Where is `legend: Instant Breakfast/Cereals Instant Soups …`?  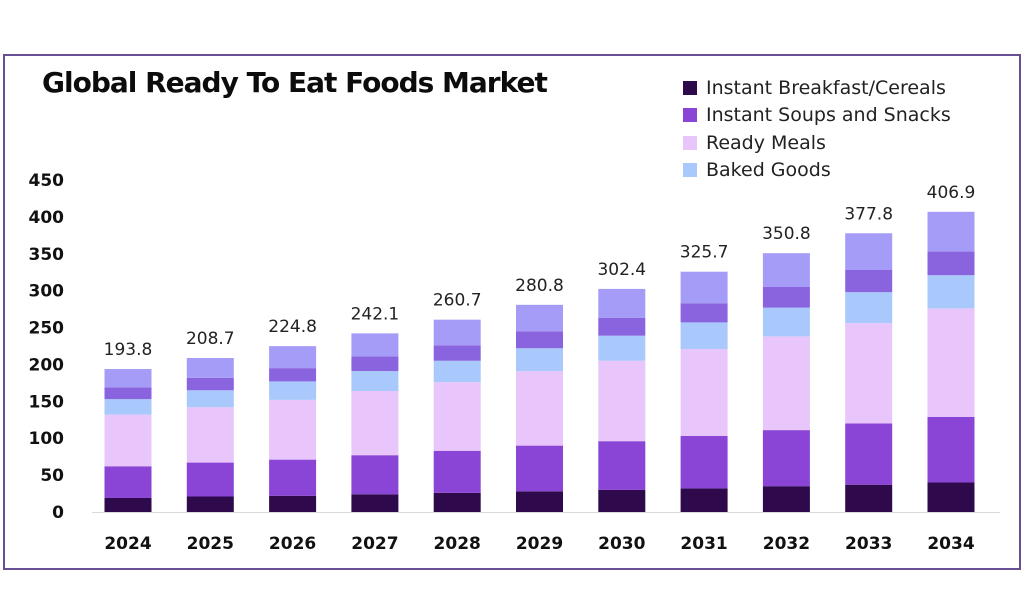 legend: Instant Breakfast/Cereals Instant Soups … is located at coordinates (817, 129).